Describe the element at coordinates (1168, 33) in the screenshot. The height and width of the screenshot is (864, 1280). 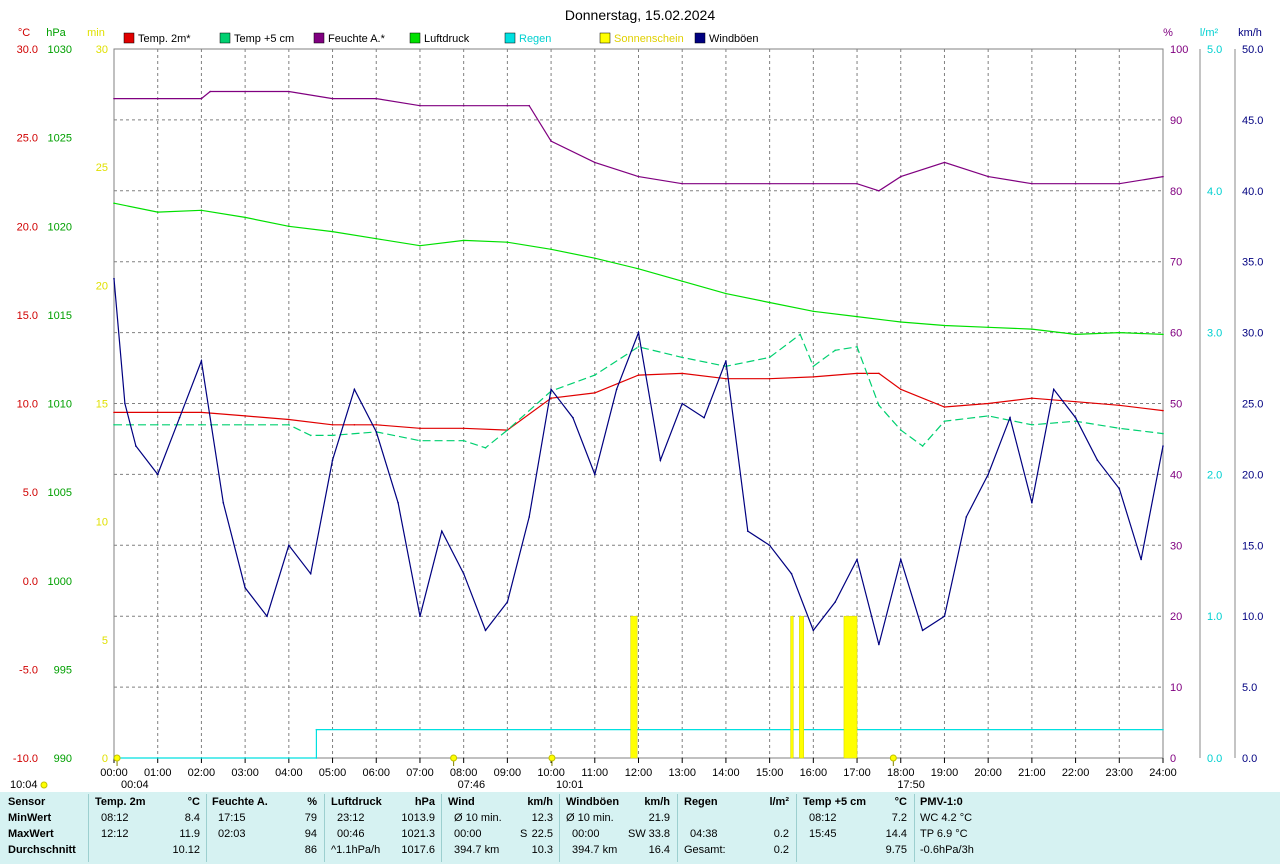
I see `axis-unit-humidity_pct: %` at that location.